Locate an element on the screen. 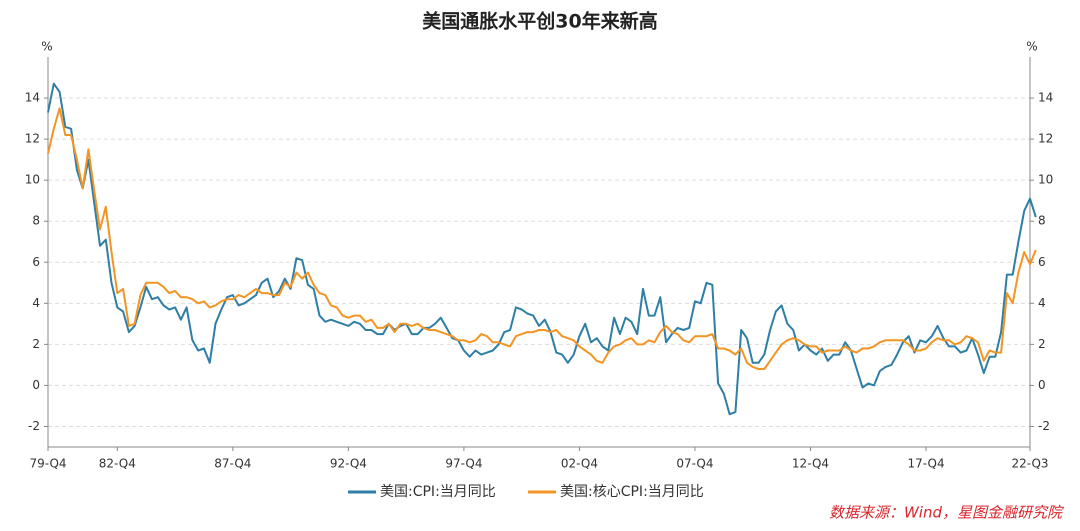  y-tick-label: 14 is located at coordinates (32, 98).